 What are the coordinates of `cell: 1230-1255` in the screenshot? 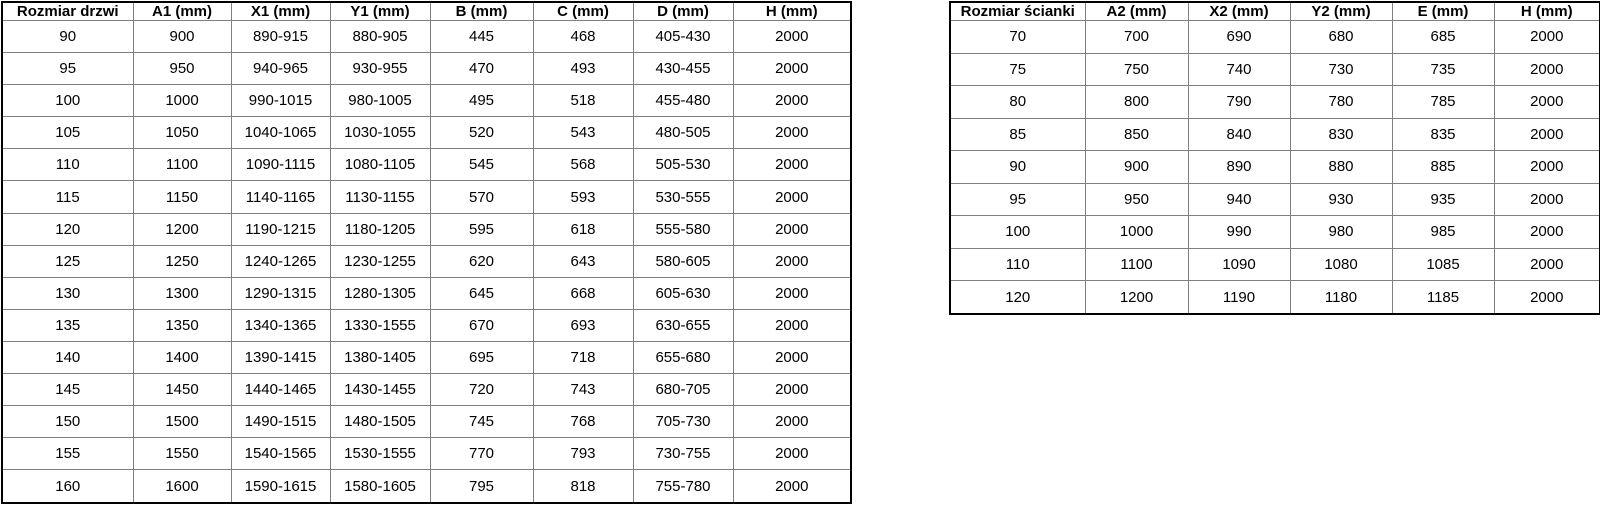 It's located at (380, 261).